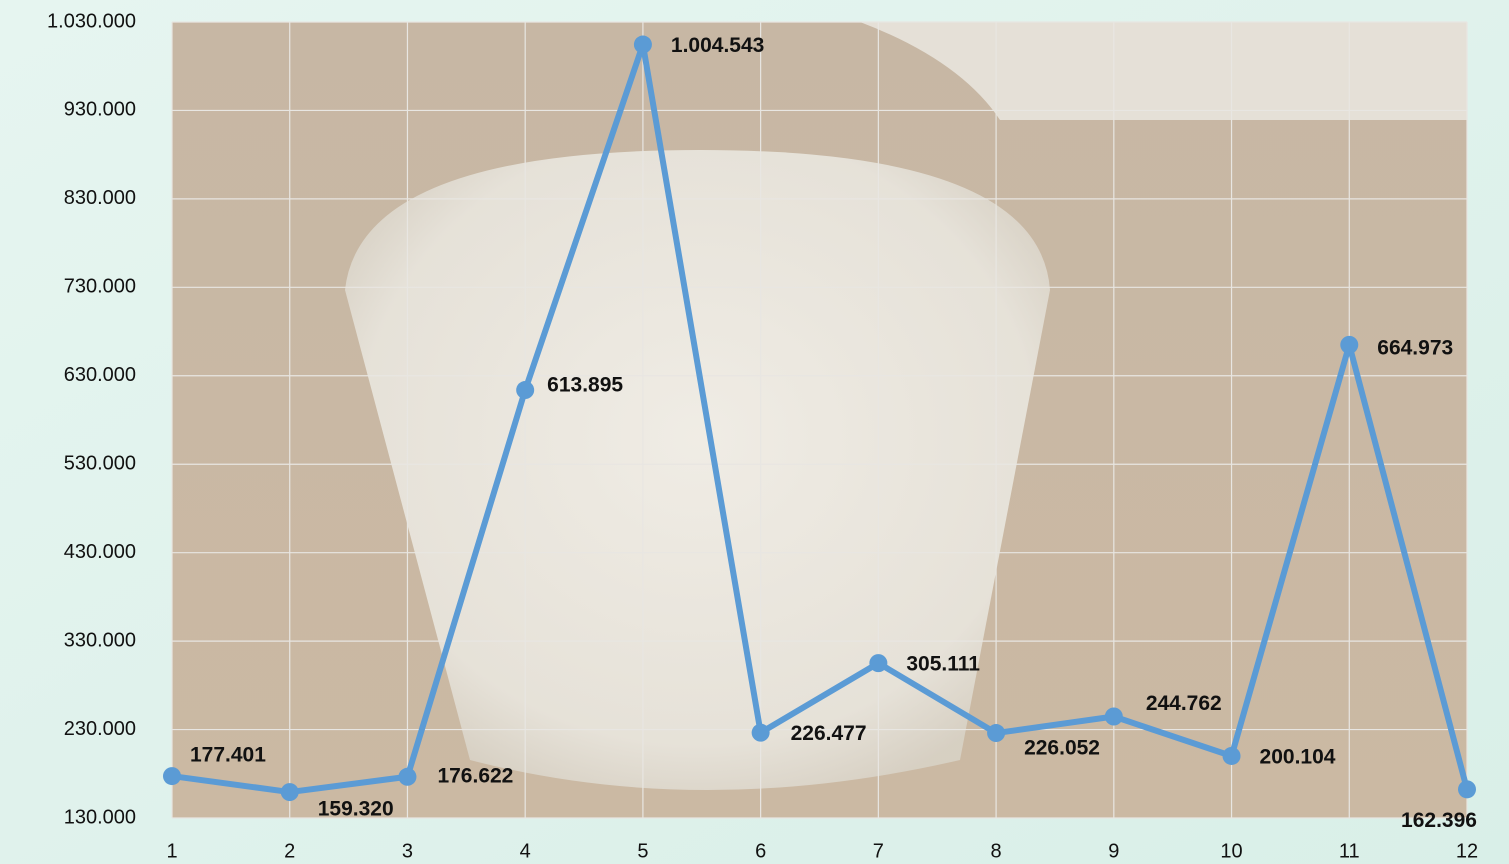 The height and width of the screenshot is (864, 1509). Describe the element at coordinates (1163, 71) in the screenshot. I see `jug-image` at that location.